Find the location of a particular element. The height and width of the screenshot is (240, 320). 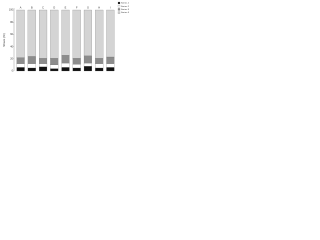

legend-label: Series 3 is located at coordinates (125, 9).